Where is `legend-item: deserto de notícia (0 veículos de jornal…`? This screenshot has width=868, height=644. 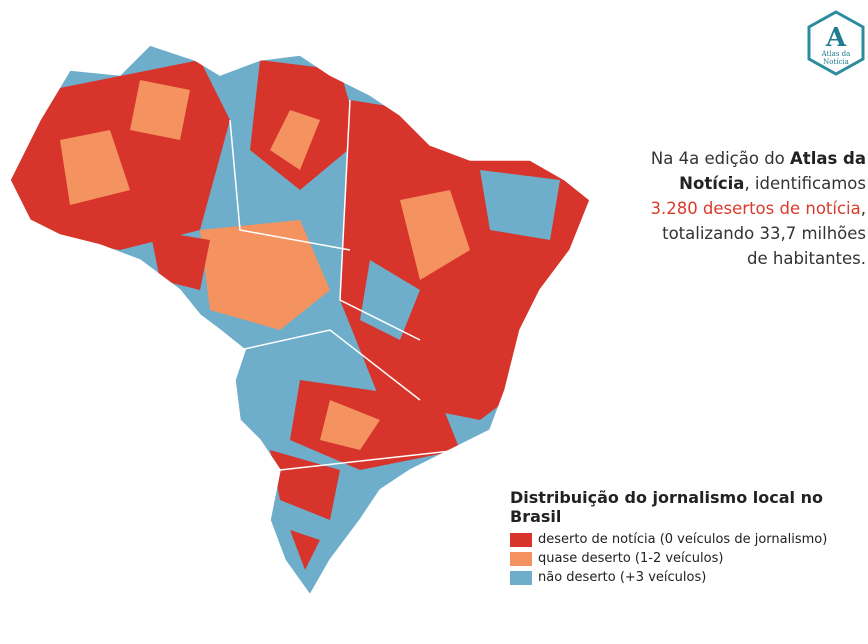
legend-item: deserto de notícia (0 veículos de jornal… is located at coordinates (689, 539).